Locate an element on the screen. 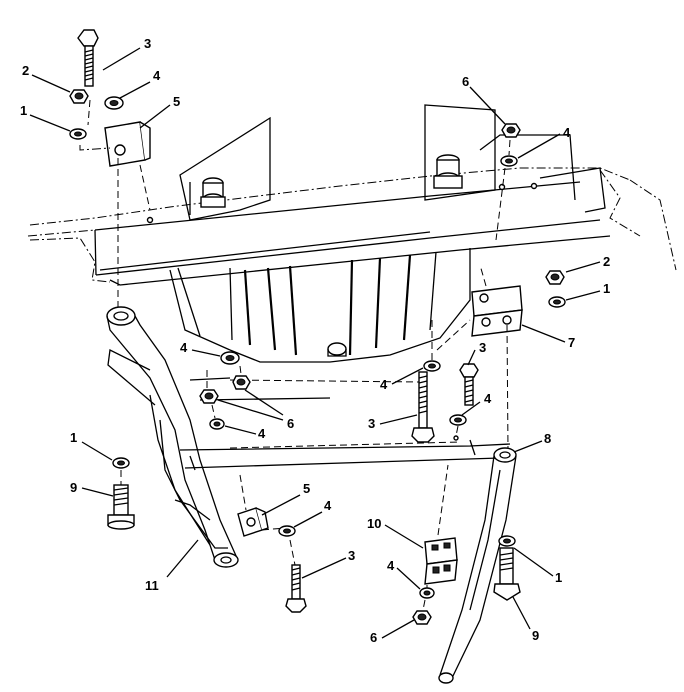  plate-5-top is located at coordinates (127, 144).